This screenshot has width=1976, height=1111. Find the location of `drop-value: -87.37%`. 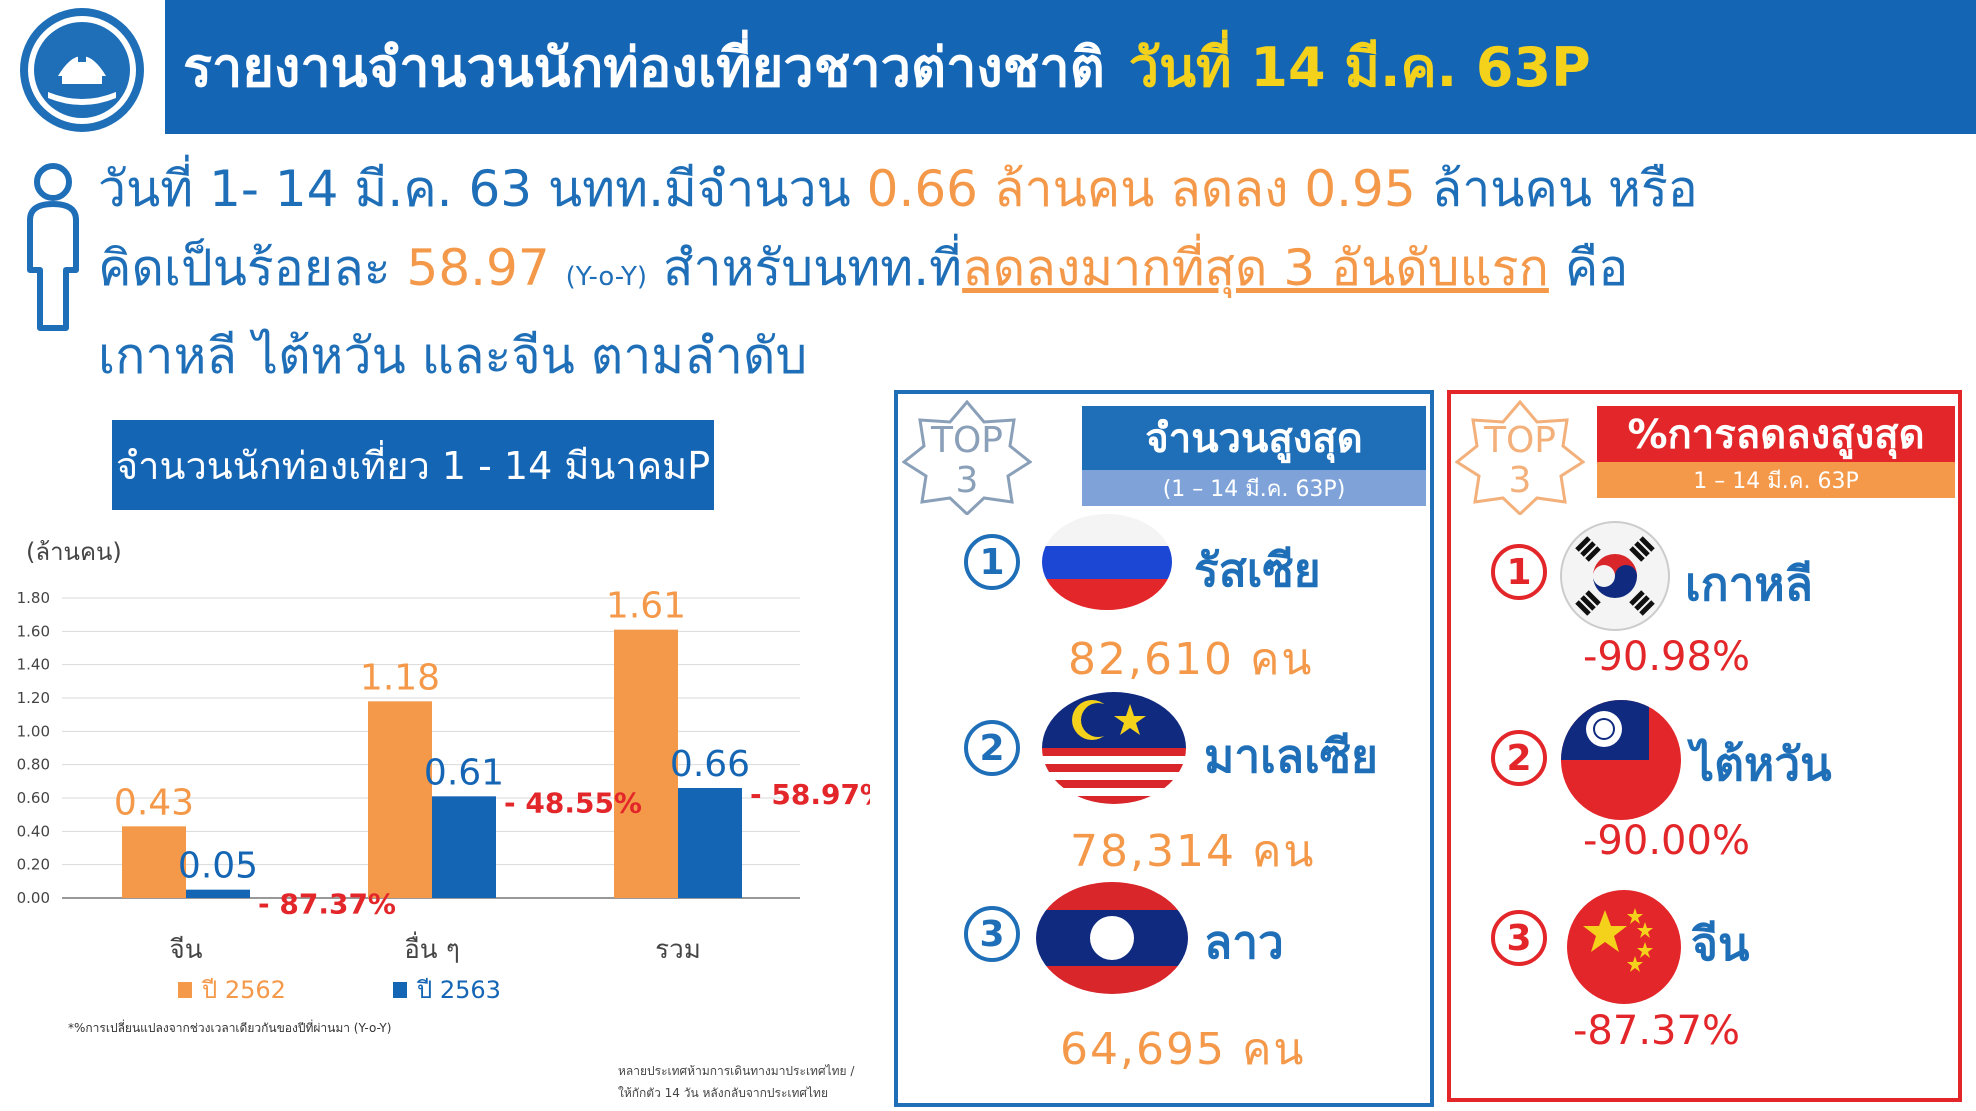

drop-value: -87.37% is located at coordinates (1656, 1031).